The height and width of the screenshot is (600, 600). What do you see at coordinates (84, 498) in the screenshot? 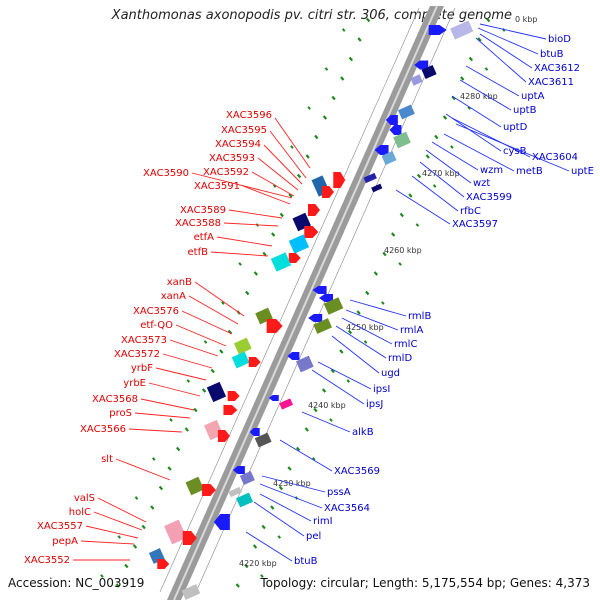
I see `gene-label: valS` at bounding box center [84, 498].